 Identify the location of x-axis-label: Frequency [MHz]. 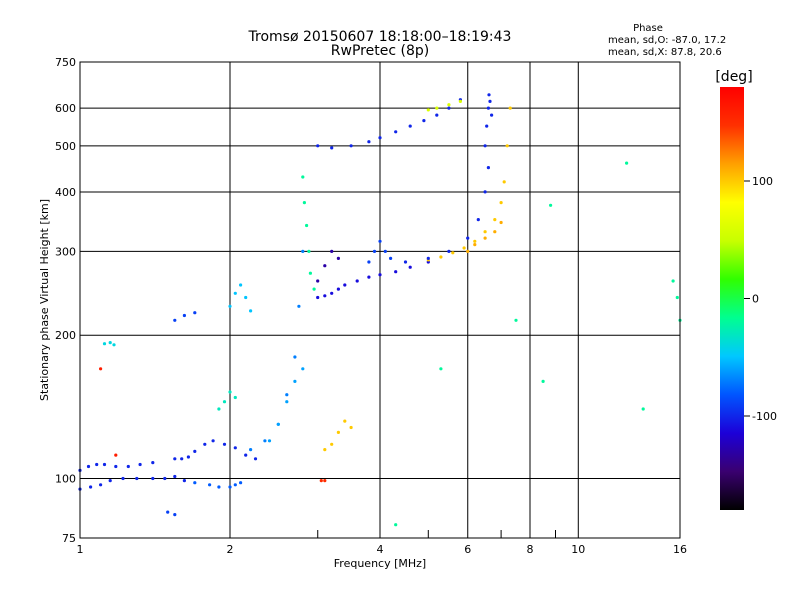
(380, 563).